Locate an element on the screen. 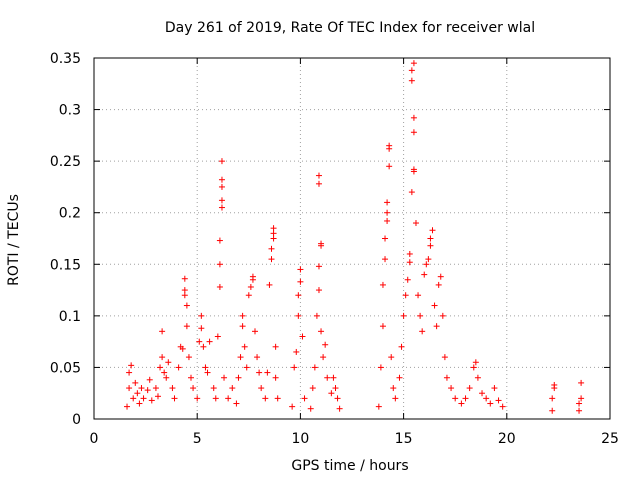  x-tick-label: 20 is located at coordinates (507, 439).